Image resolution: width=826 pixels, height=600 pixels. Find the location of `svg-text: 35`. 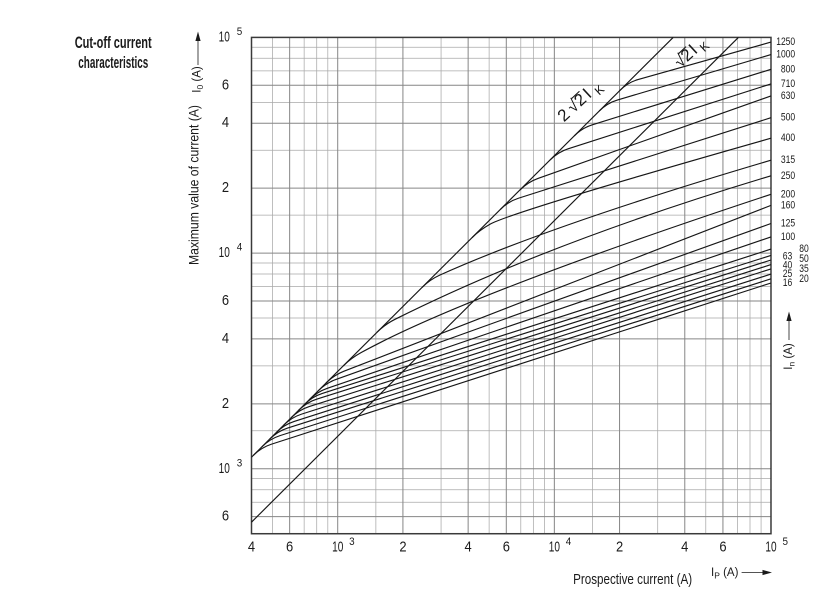

svg-text: 35 is located at coordinates (804, 269).